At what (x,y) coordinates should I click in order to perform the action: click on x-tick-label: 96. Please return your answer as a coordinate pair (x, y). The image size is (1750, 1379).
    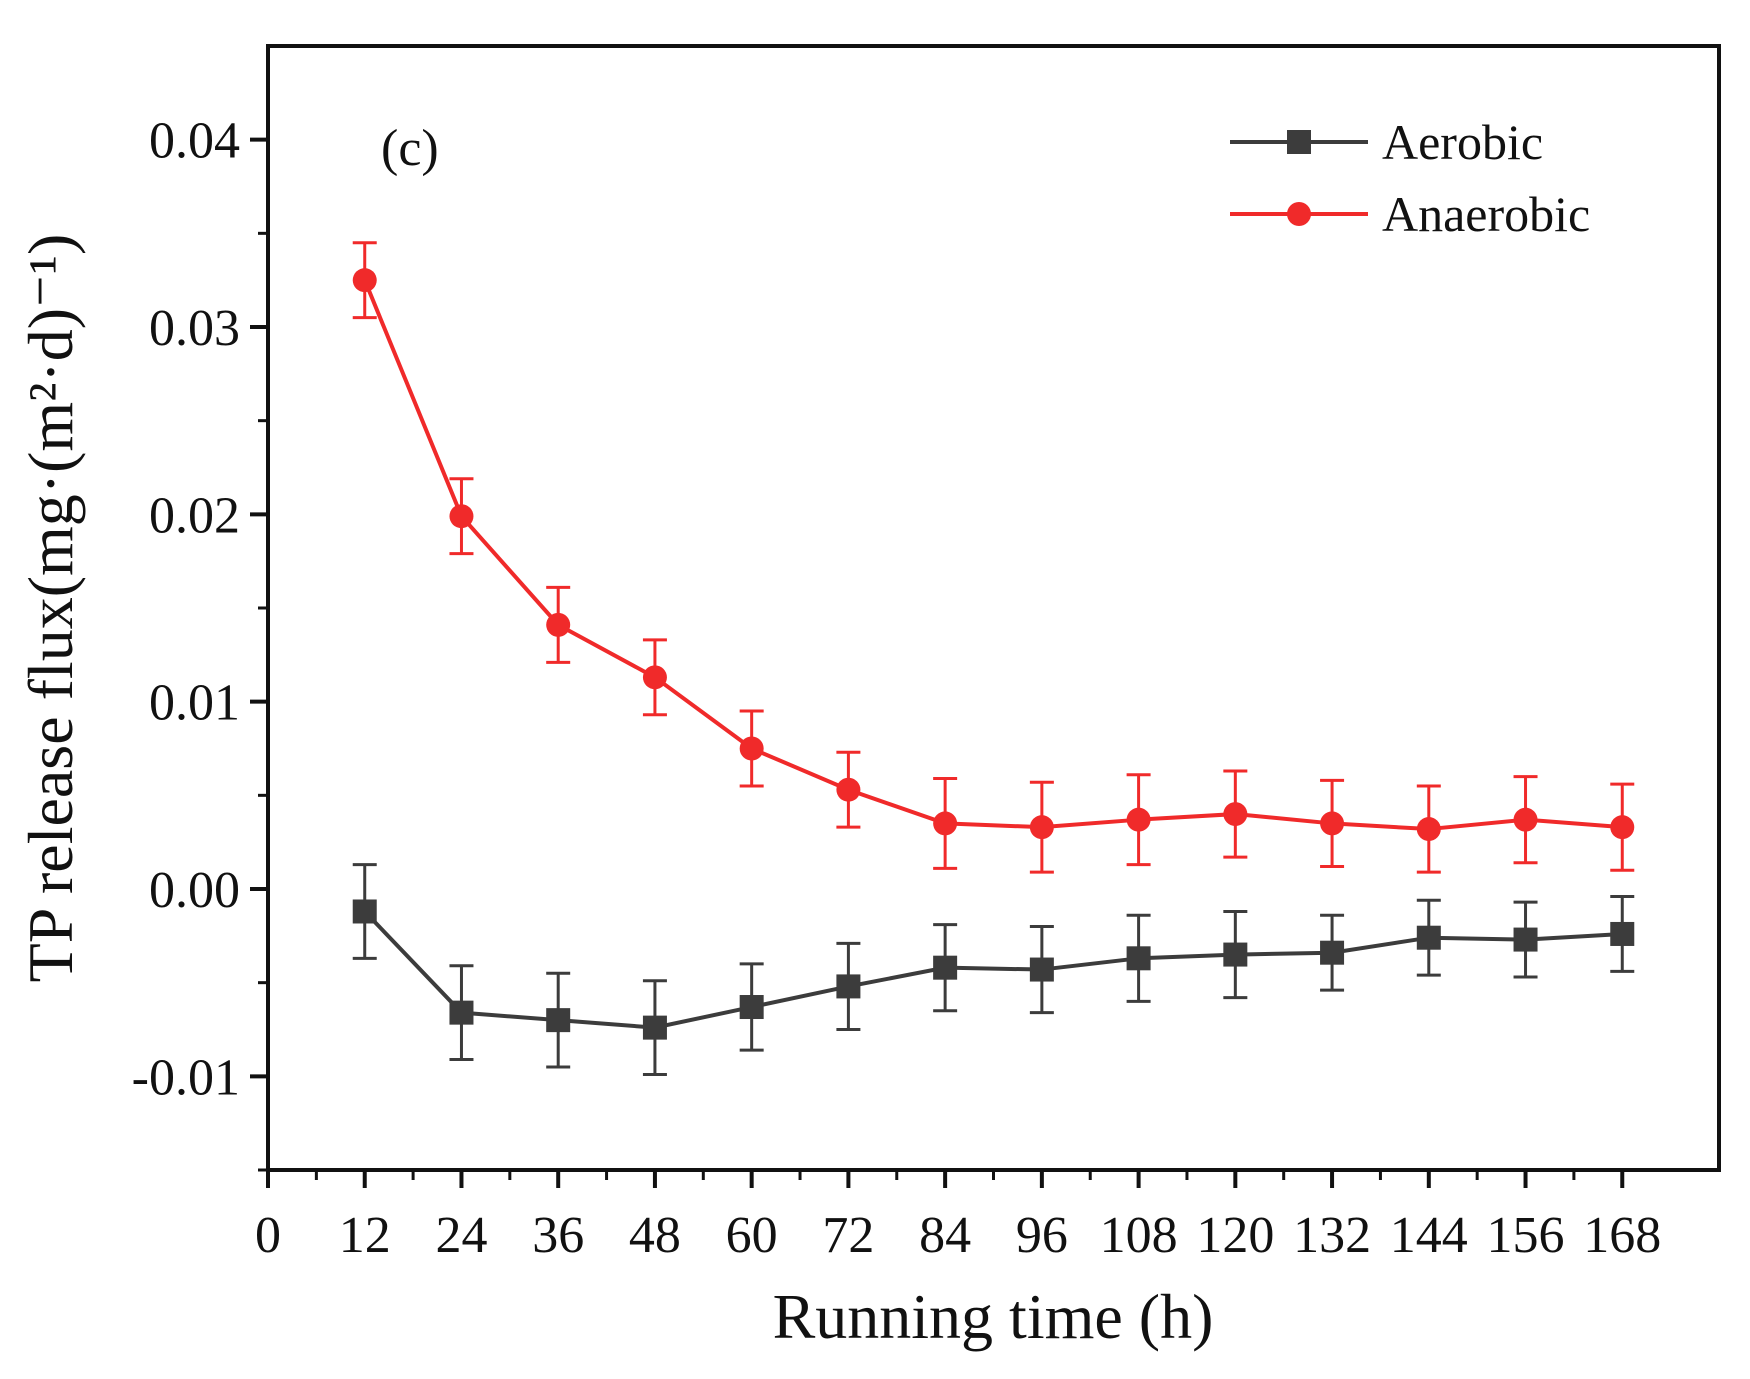
    Looking at the image, I should click on (1042, 1235).